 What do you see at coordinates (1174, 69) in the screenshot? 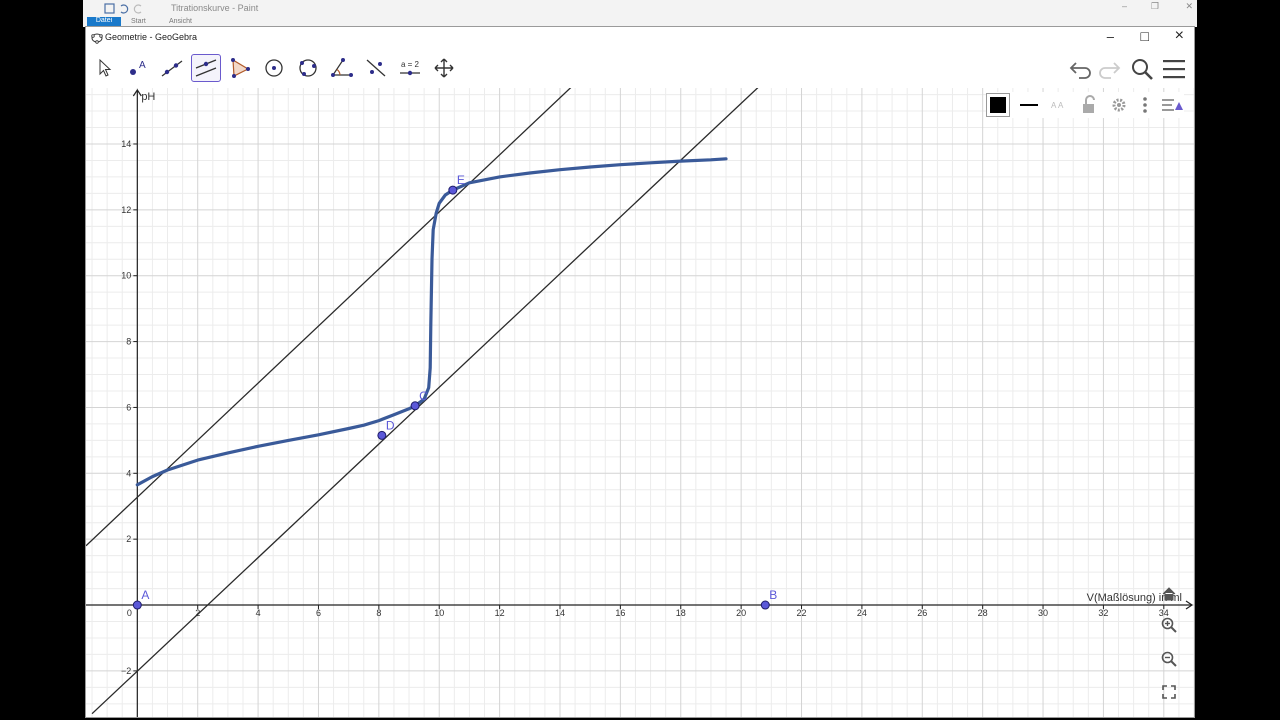
I see `menu-icon` at bounding box center [1174, 69].